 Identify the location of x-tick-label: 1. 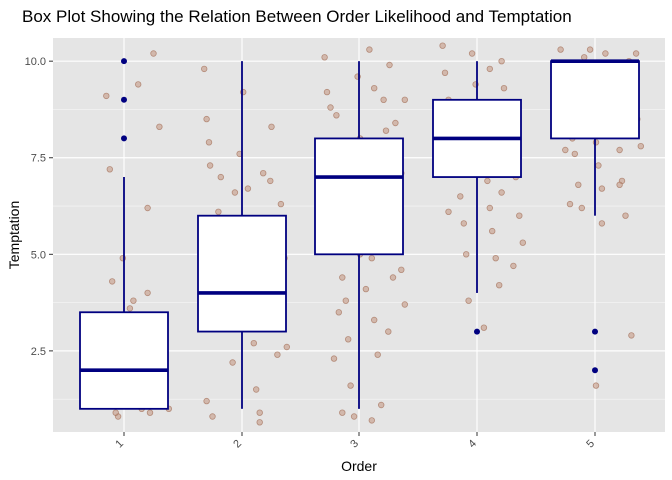
(119, 444).